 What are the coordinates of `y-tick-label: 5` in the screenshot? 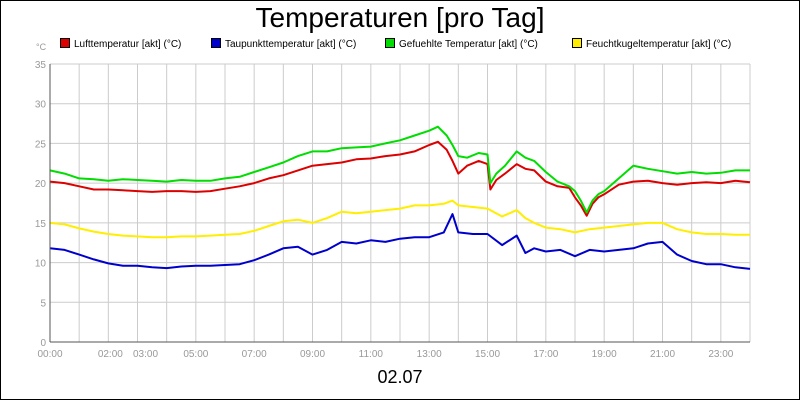 It's located at (43, 303).